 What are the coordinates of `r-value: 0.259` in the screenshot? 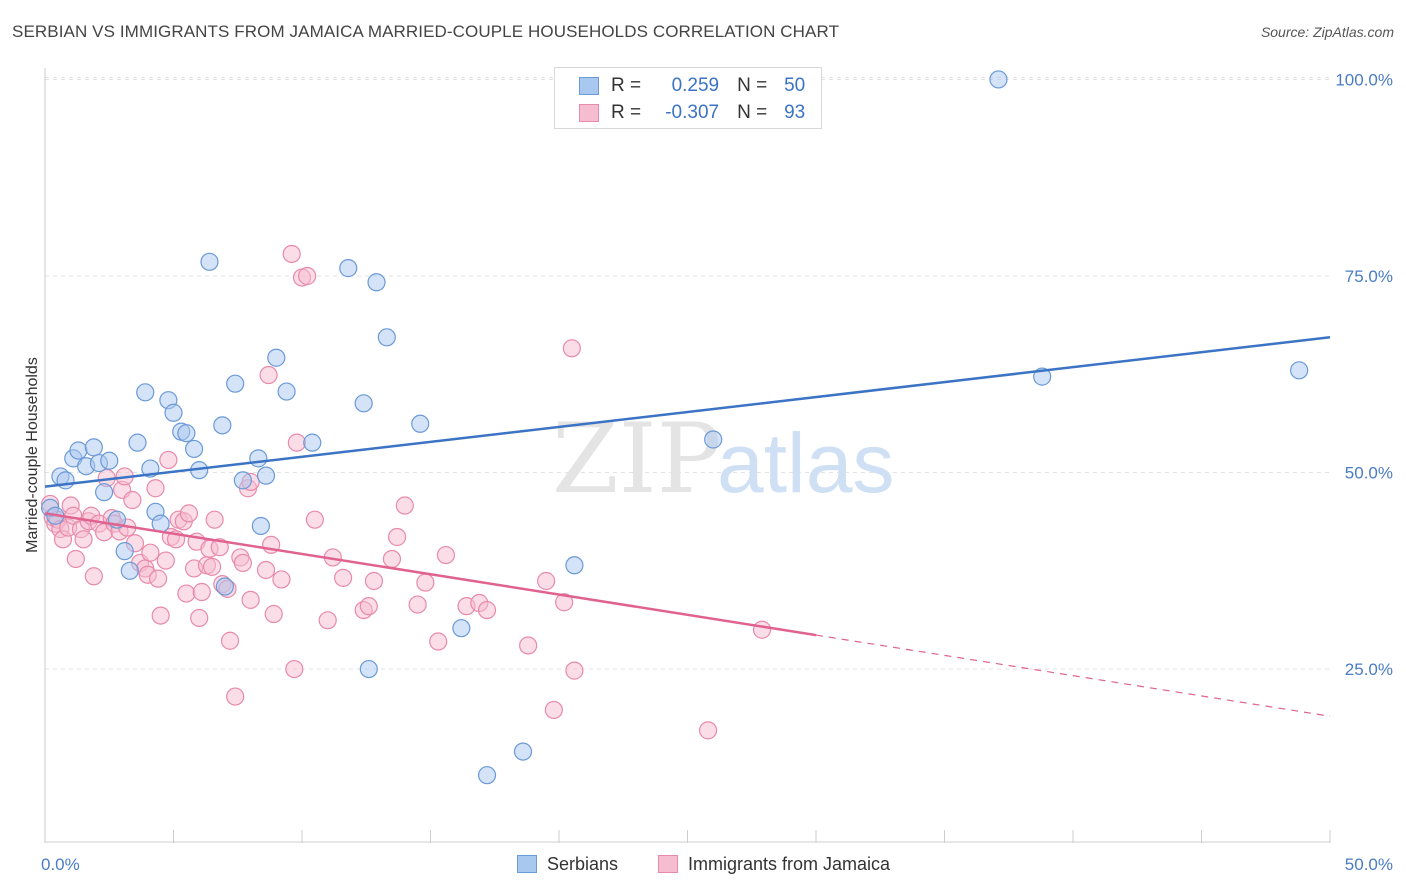 It's located at (695, 85).